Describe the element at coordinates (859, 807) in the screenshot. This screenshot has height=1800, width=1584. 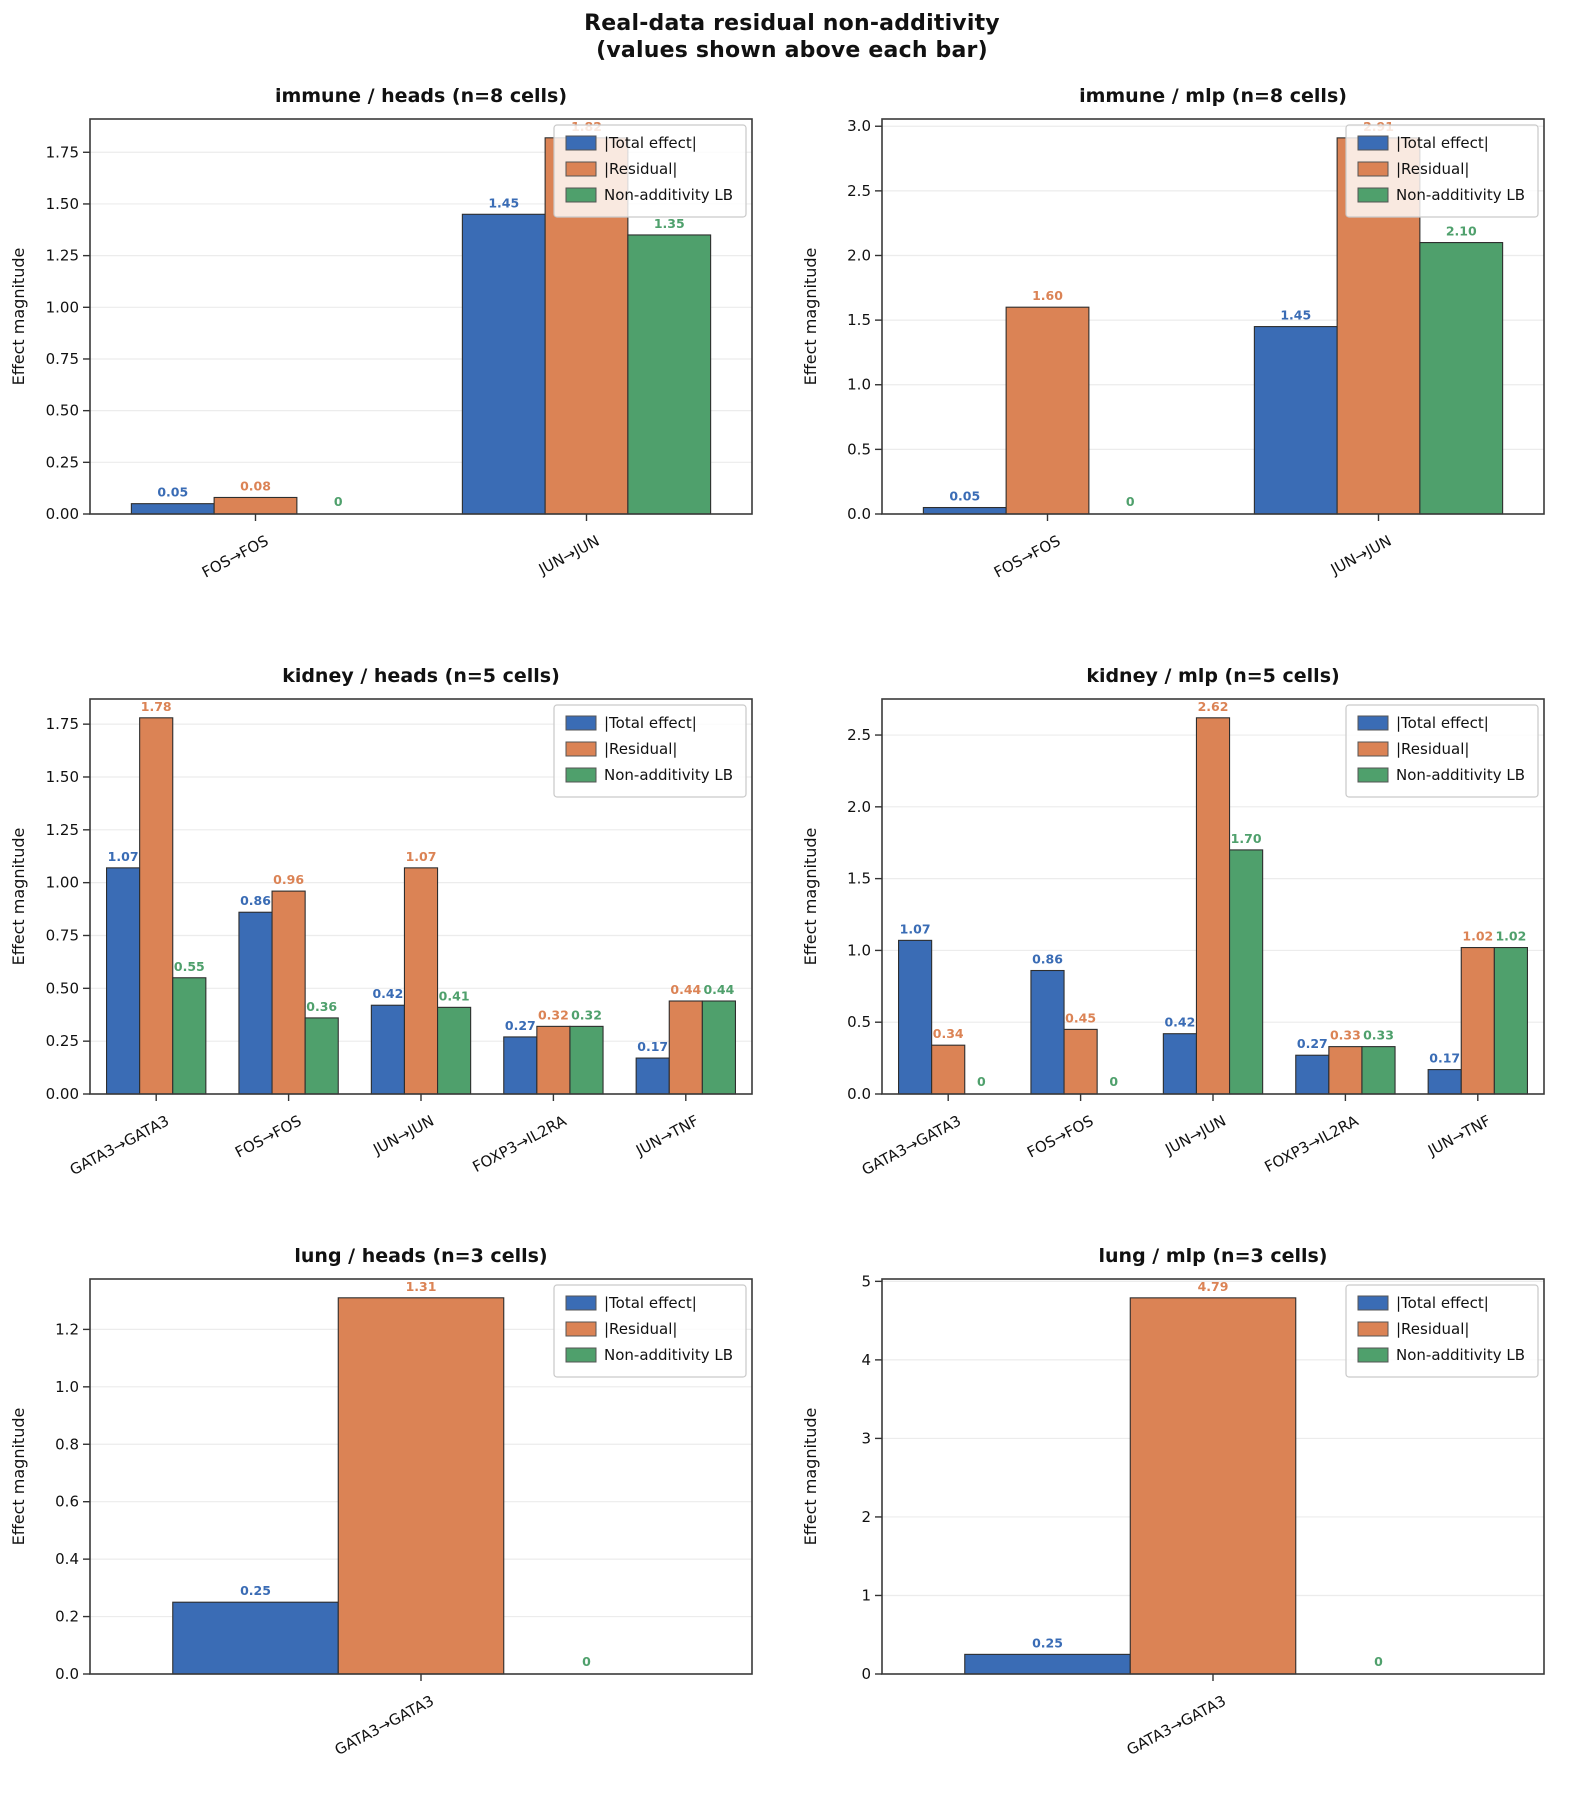
I see `y-tick-label: 2.0` at that location.